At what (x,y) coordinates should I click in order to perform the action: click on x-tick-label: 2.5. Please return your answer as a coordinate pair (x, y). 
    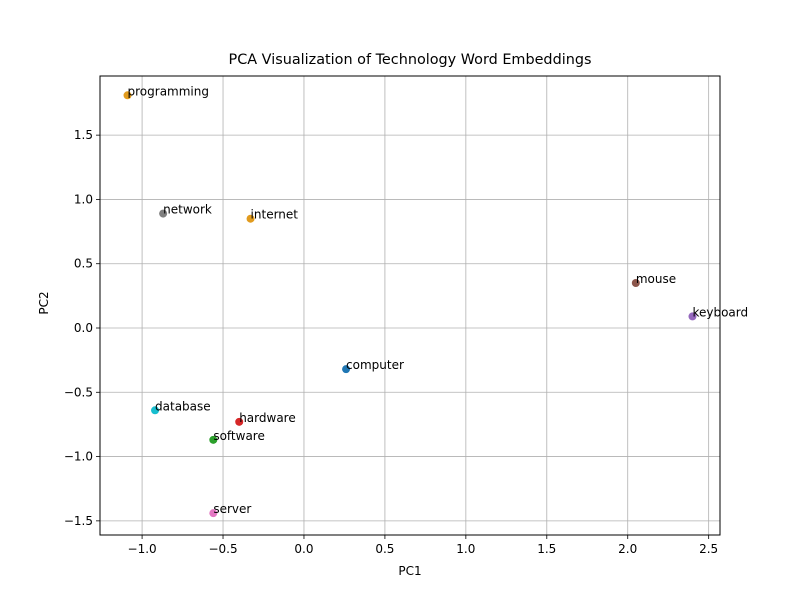
    Looking at the image, I should click on (708, 549).